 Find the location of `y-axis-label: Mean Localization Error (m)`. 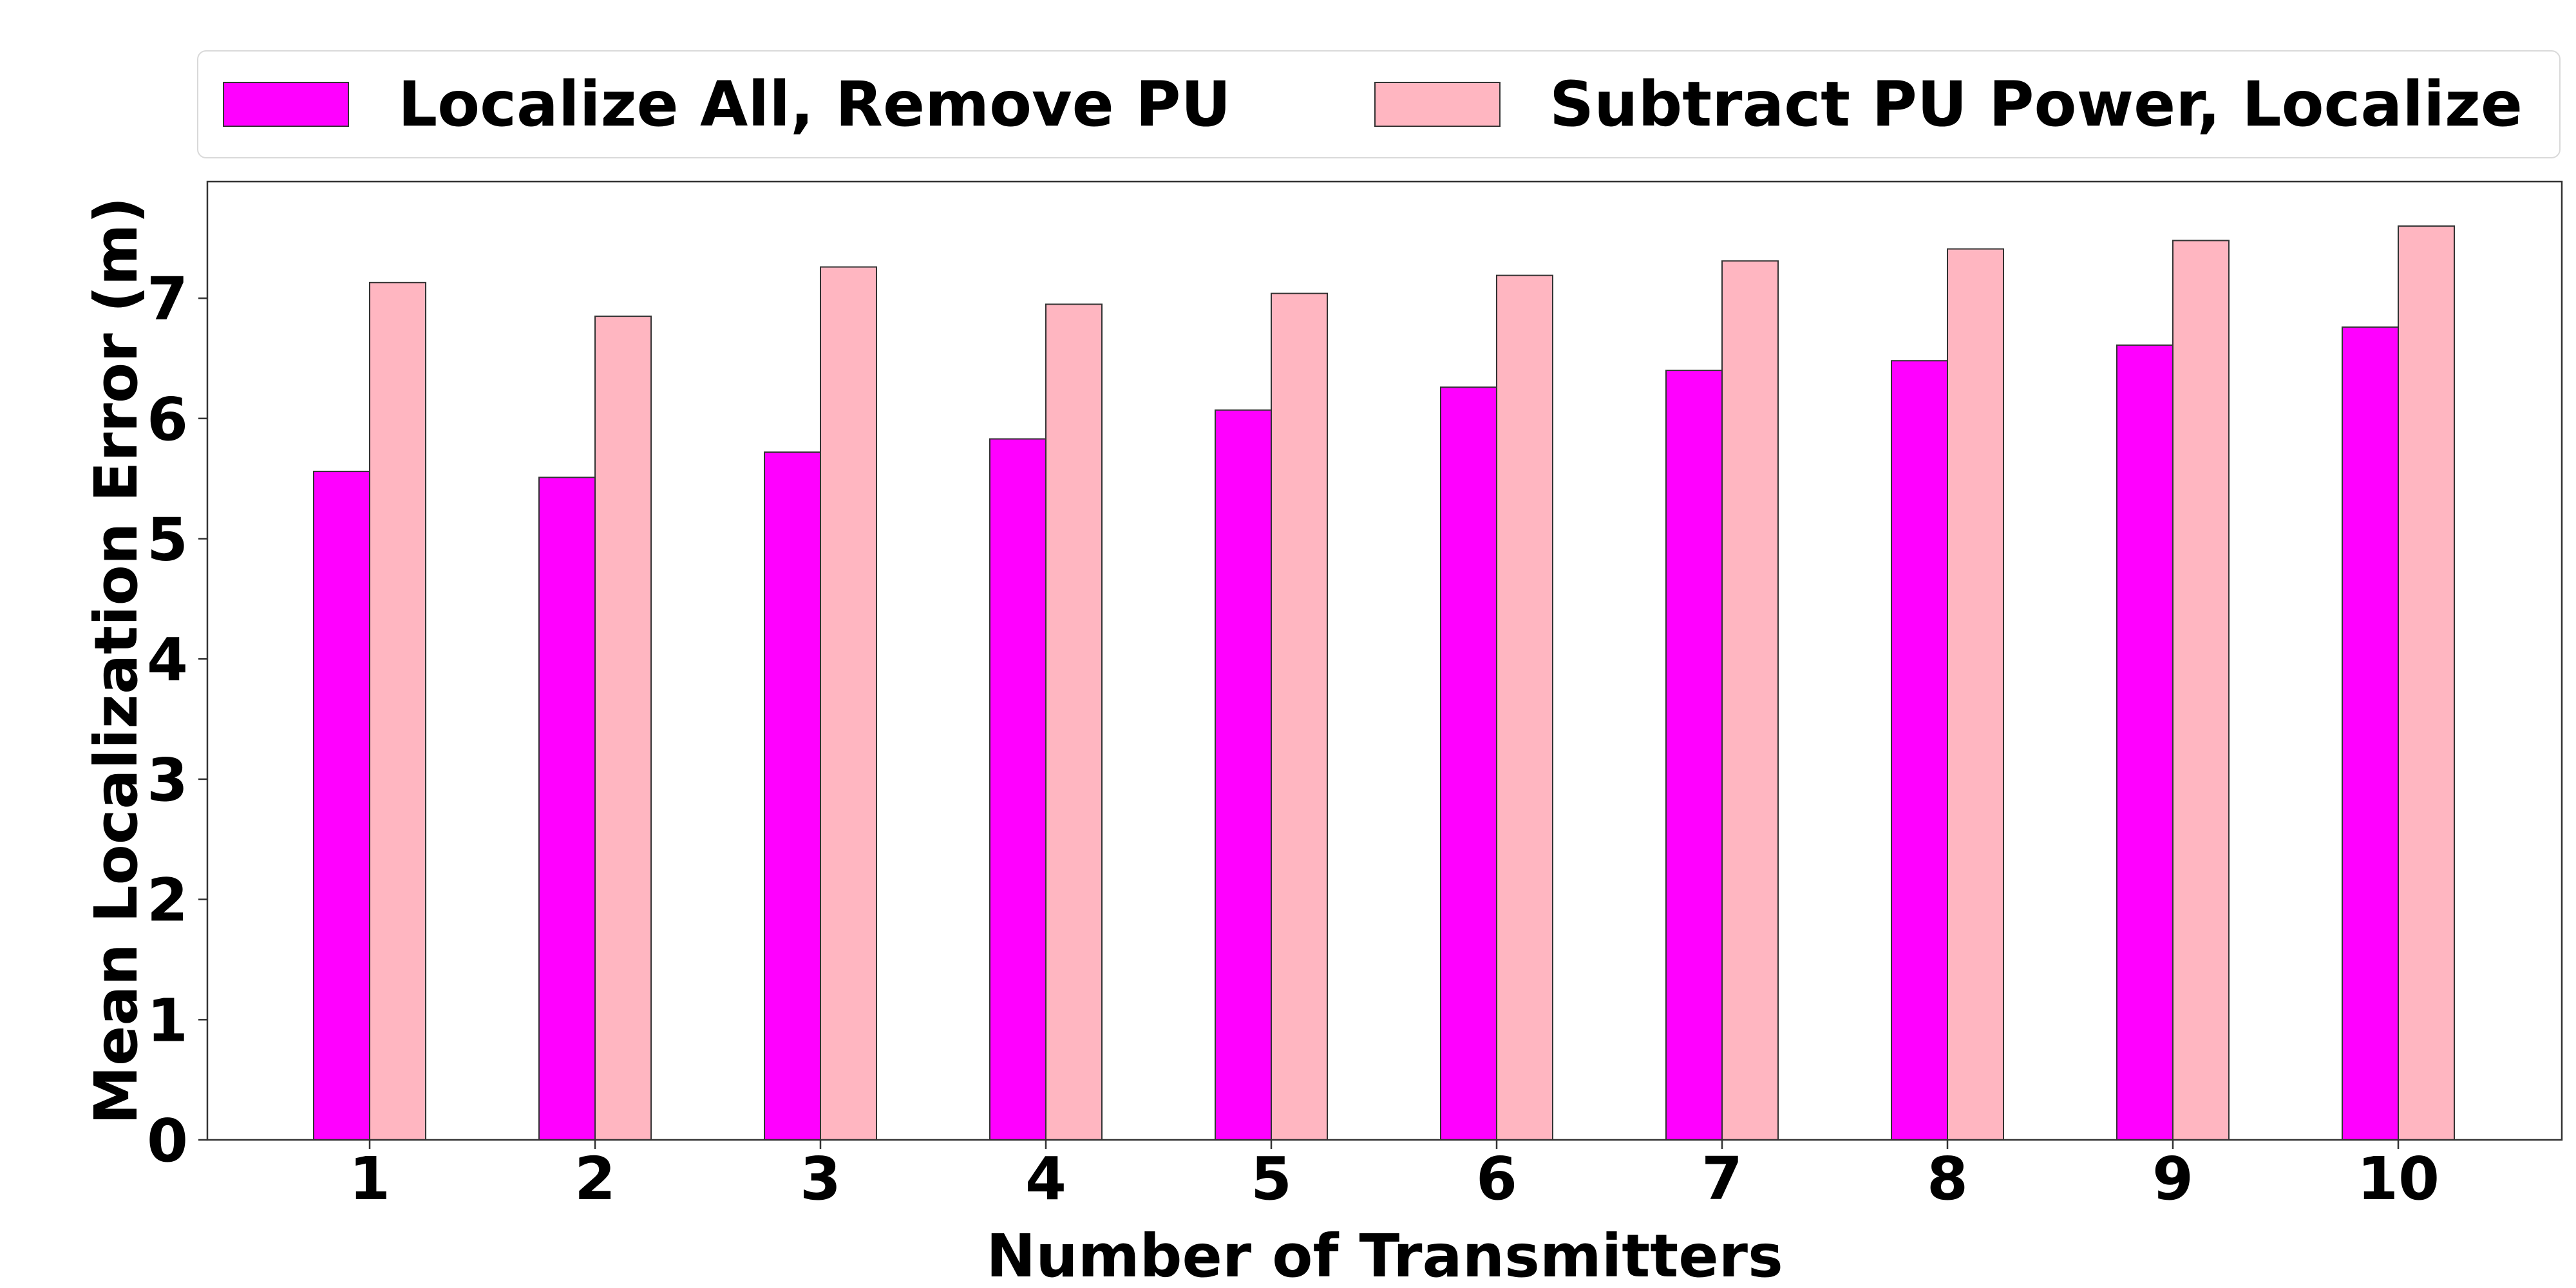

y-axis-label: Mean Localization Error (m) is located at coordinates (116, 660).